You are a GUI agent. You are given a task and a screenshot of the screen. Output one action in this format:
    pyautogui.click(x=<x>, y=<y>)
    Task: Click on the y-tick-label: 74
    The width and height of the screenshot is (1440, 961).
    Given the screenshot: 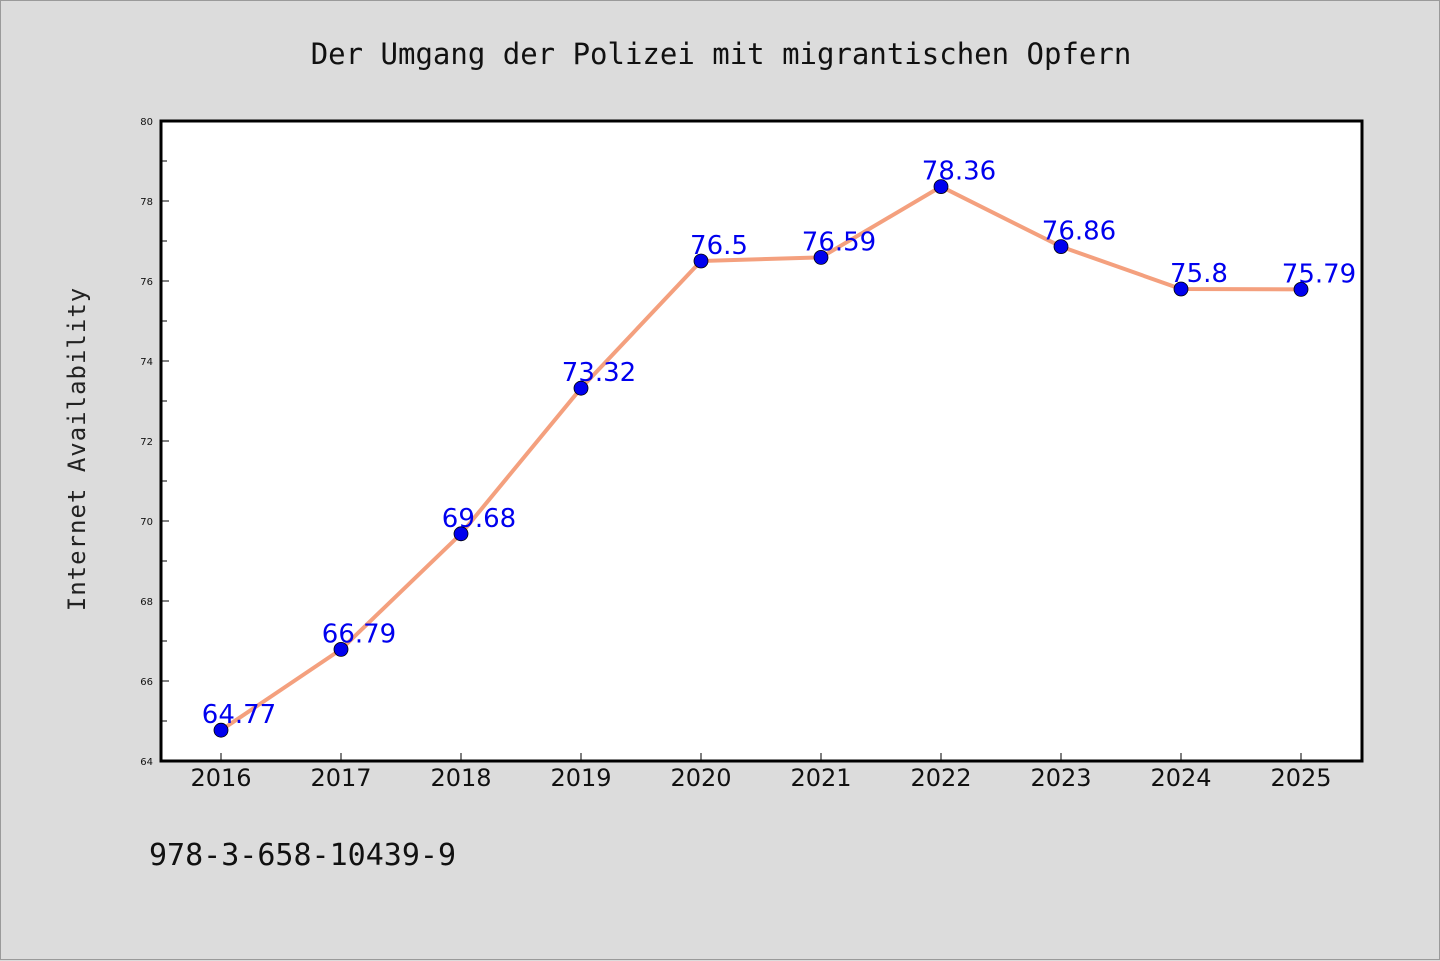 What is the action you would take?
    pyautogui.click(x=146, y=362)
    